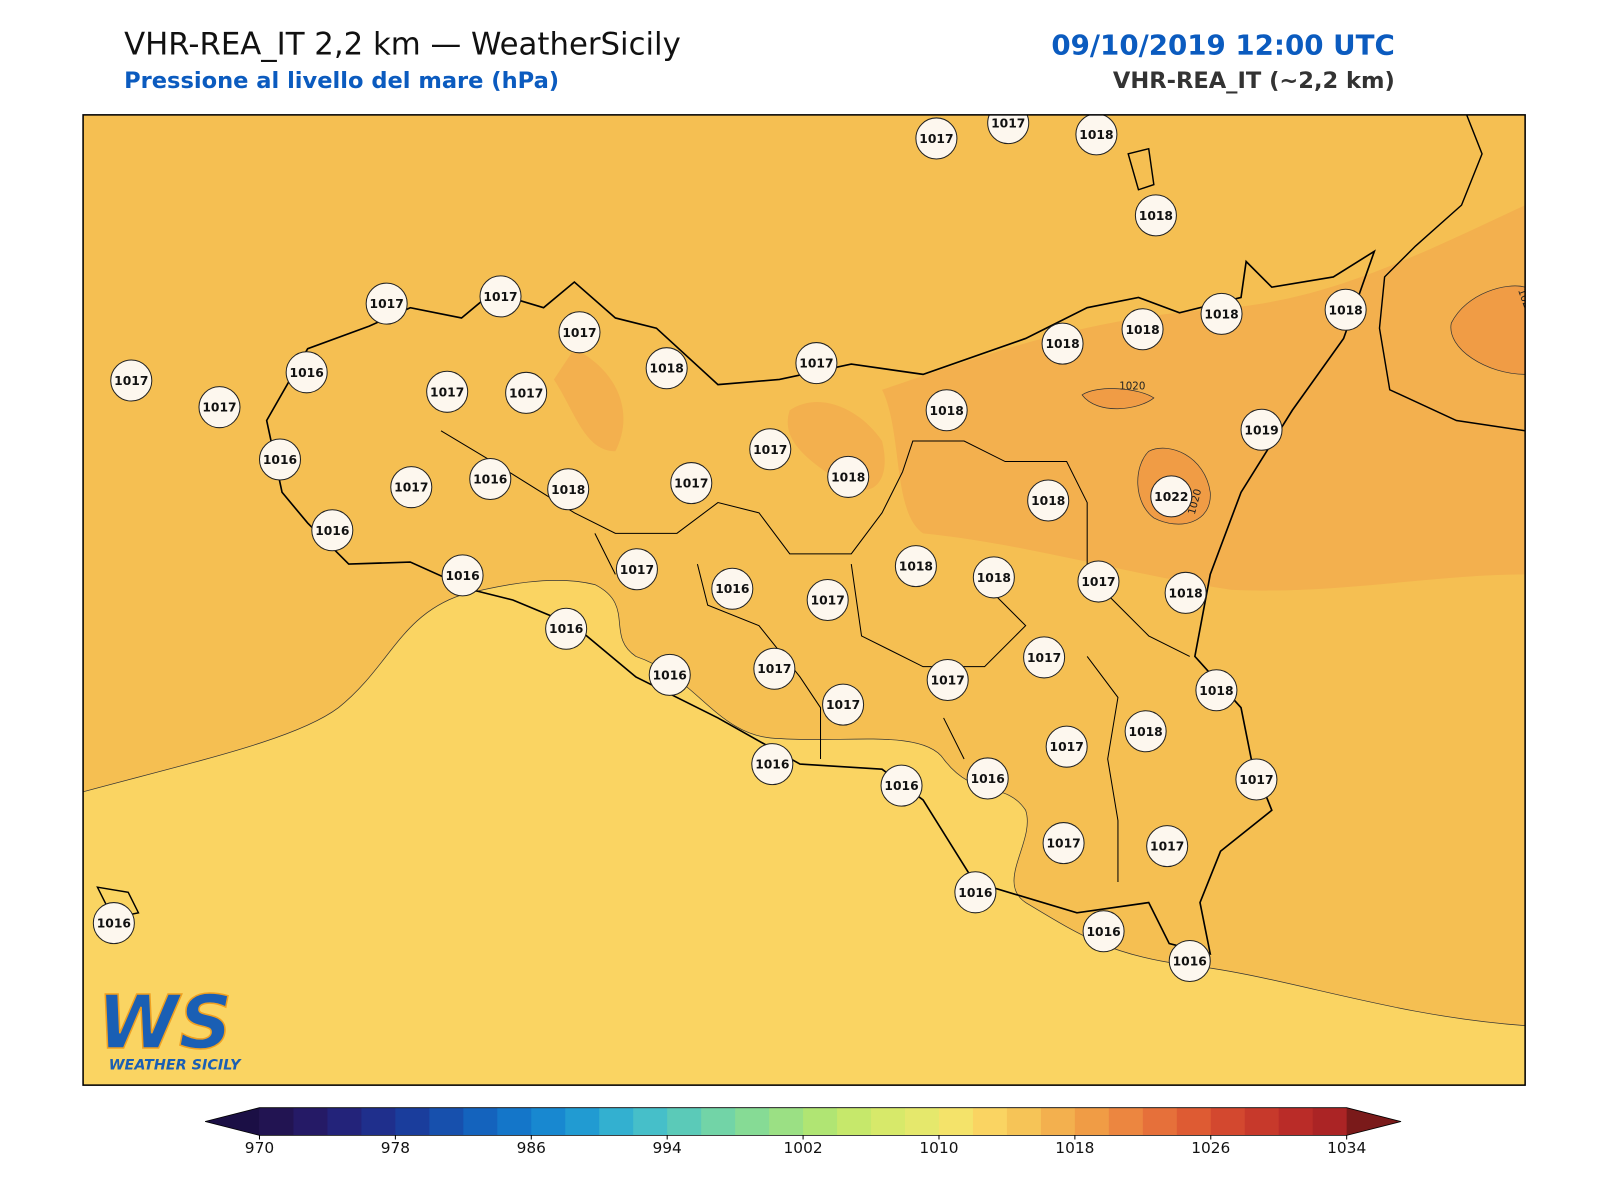 Image resolution: width=1600 pixels, height=1204 pixels. I want to click on station: 1019, so click(1261, 429).